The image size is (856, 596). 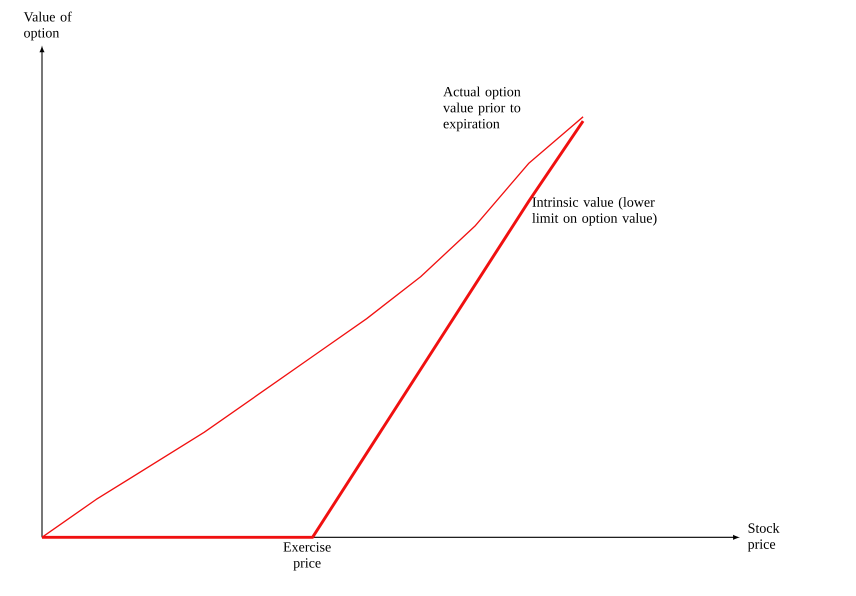 I want to click on text: Actual option value prior to expiration, so click(x=482, y=109).